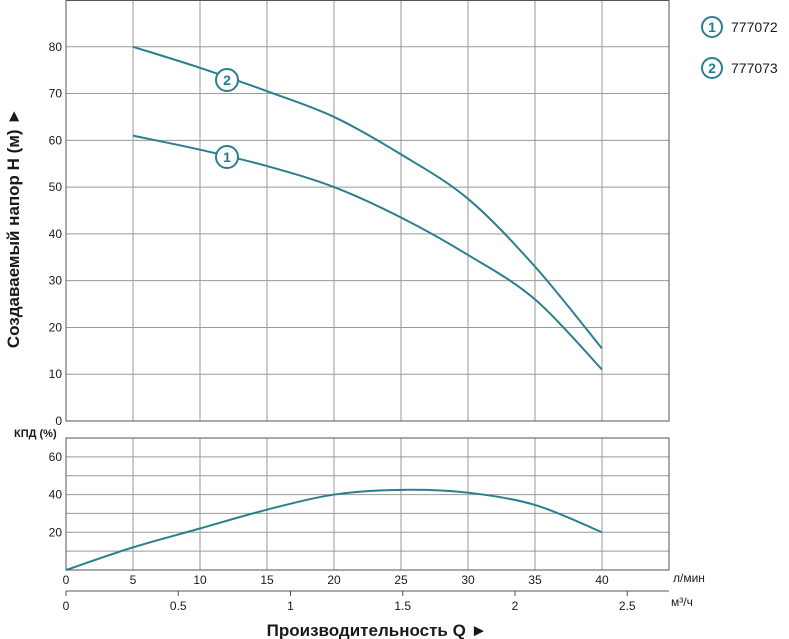 The width and height of the screenshot is (789, 639). Describe the element at coordinates (56, 495) in the screenshot. I see `efficiency-y-tick-label: 40` at that location.